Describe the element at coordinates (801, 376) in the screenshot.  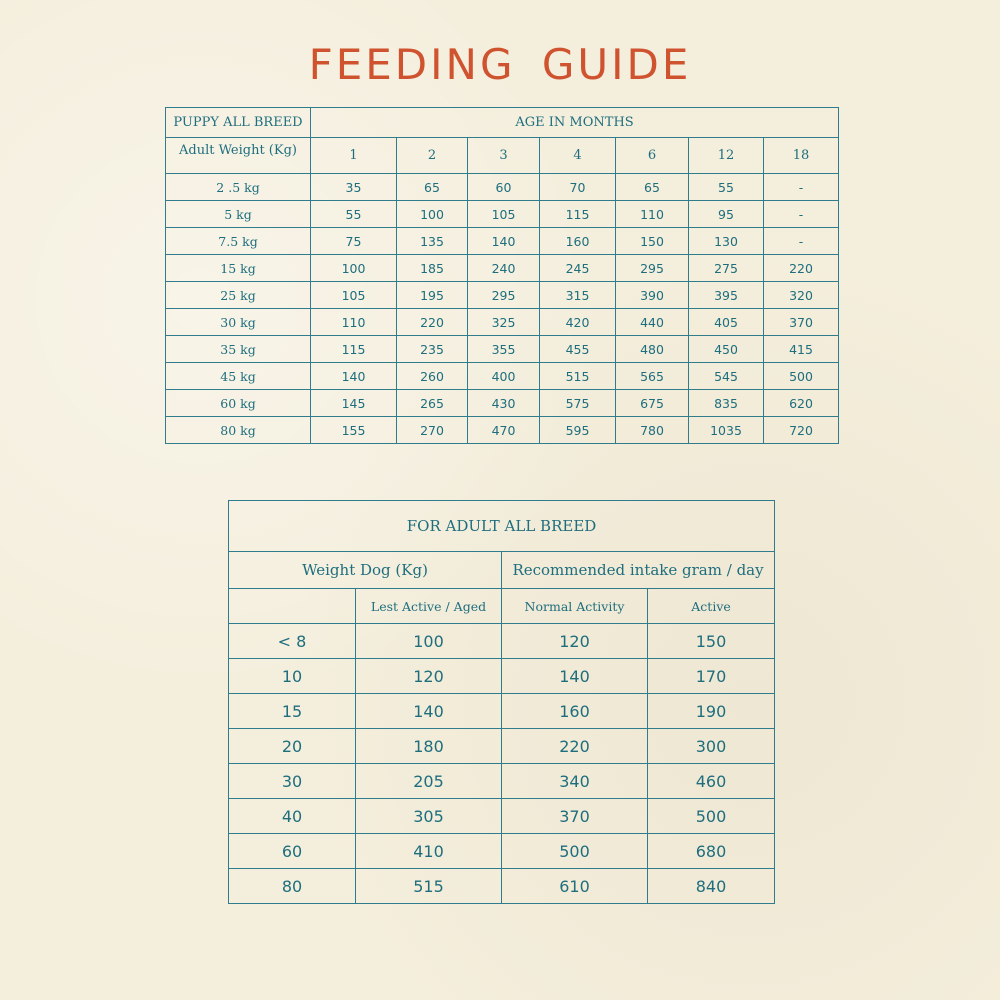
I see `portion-cell: 500` at that location.